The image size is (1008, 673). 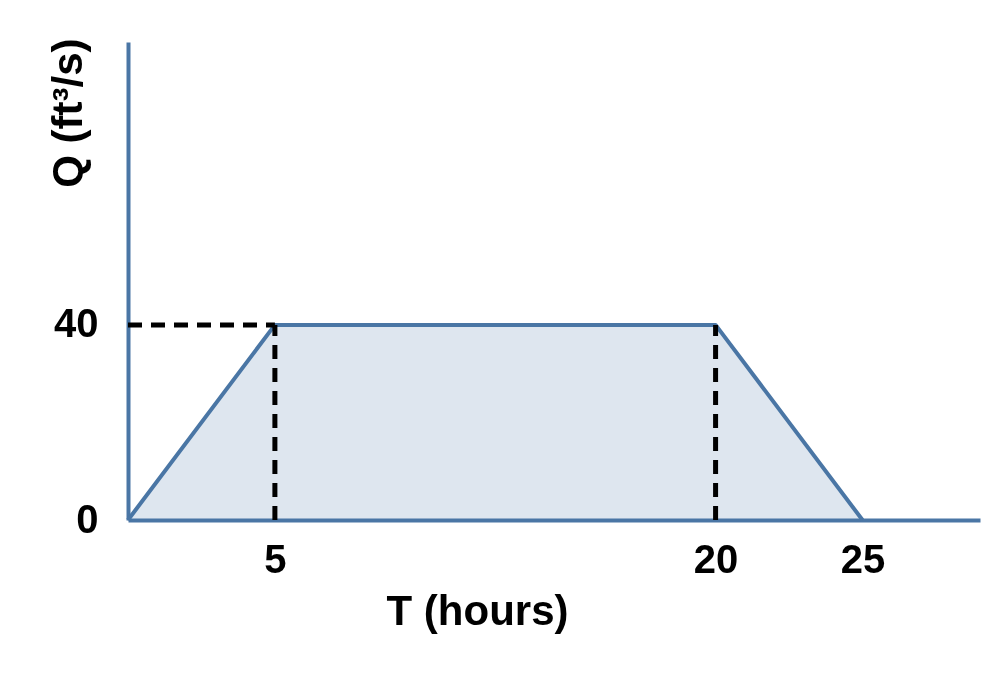 I want to click on y-tick-label: 40, so click(x=76, y=323).